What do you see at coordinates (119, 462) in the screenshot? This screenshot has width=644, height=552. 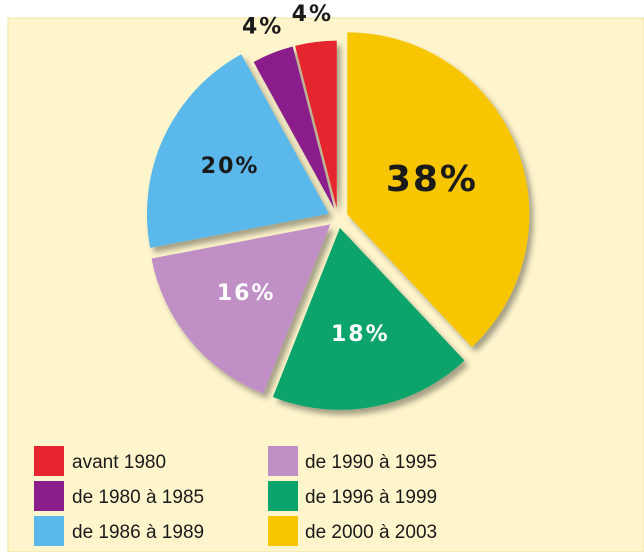 I see `legend-label: avant 1980` at bounding box center [119, 462].